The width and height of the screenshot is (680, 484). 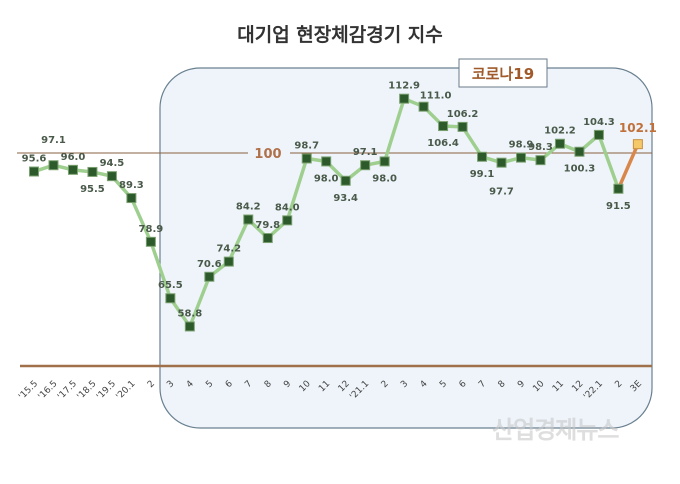 What do you see at coordinates (521, 145) in the screenshot?
I see `data-label: 98.9` at bounding box center [521, 145].